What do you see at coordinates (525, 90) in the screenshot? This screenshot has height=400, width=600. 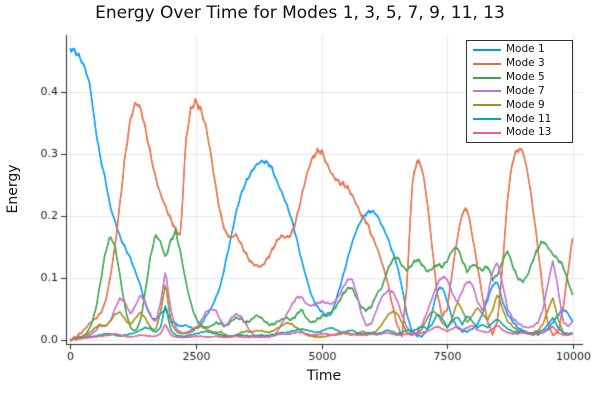 I see `legend-label: Mode 7` at bounding box center [525, 90].